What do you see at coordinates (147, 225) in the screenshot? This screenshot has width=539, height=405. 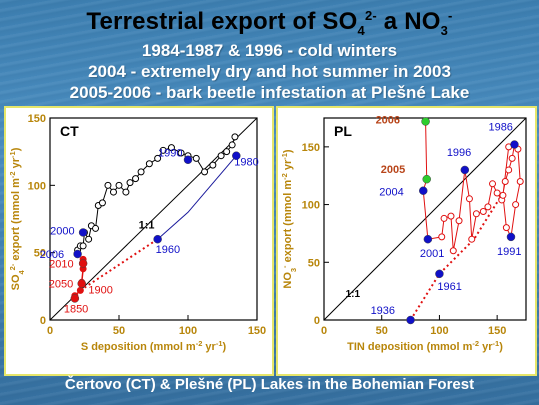 I see `one-to-one-label: 1:1` at bounding box center [147, 225].